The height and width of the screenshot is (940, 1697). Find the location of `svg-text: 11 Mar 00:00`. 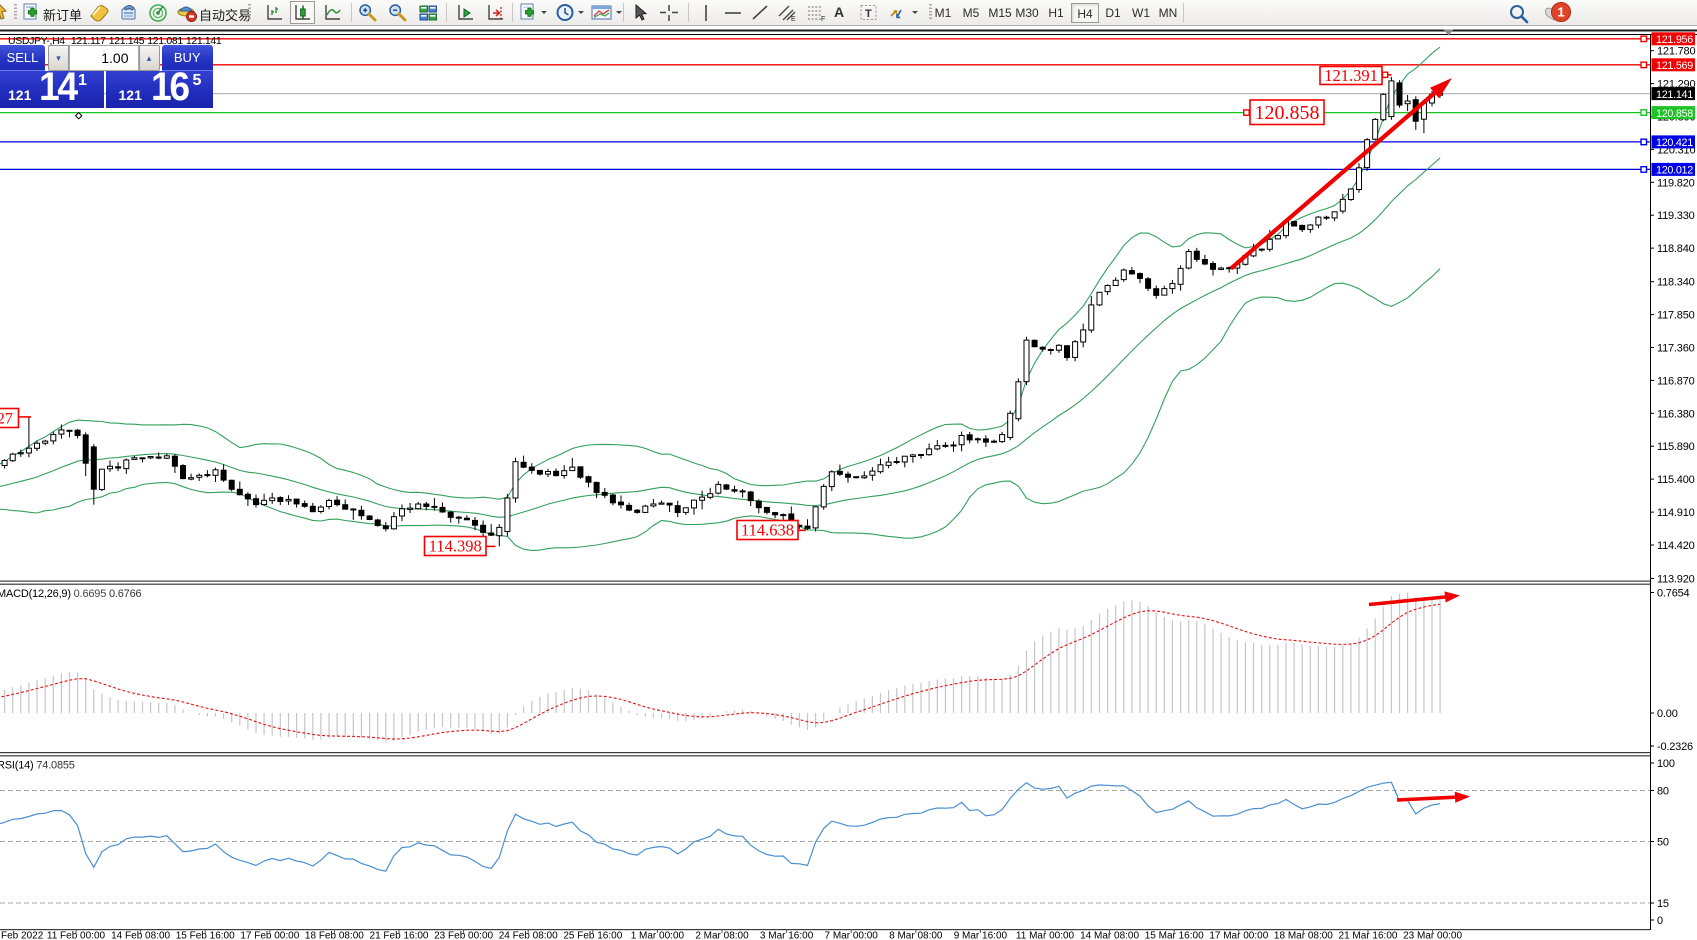

svg-text: 11 Mar 00:00 is located at coordinates (1045, 935).